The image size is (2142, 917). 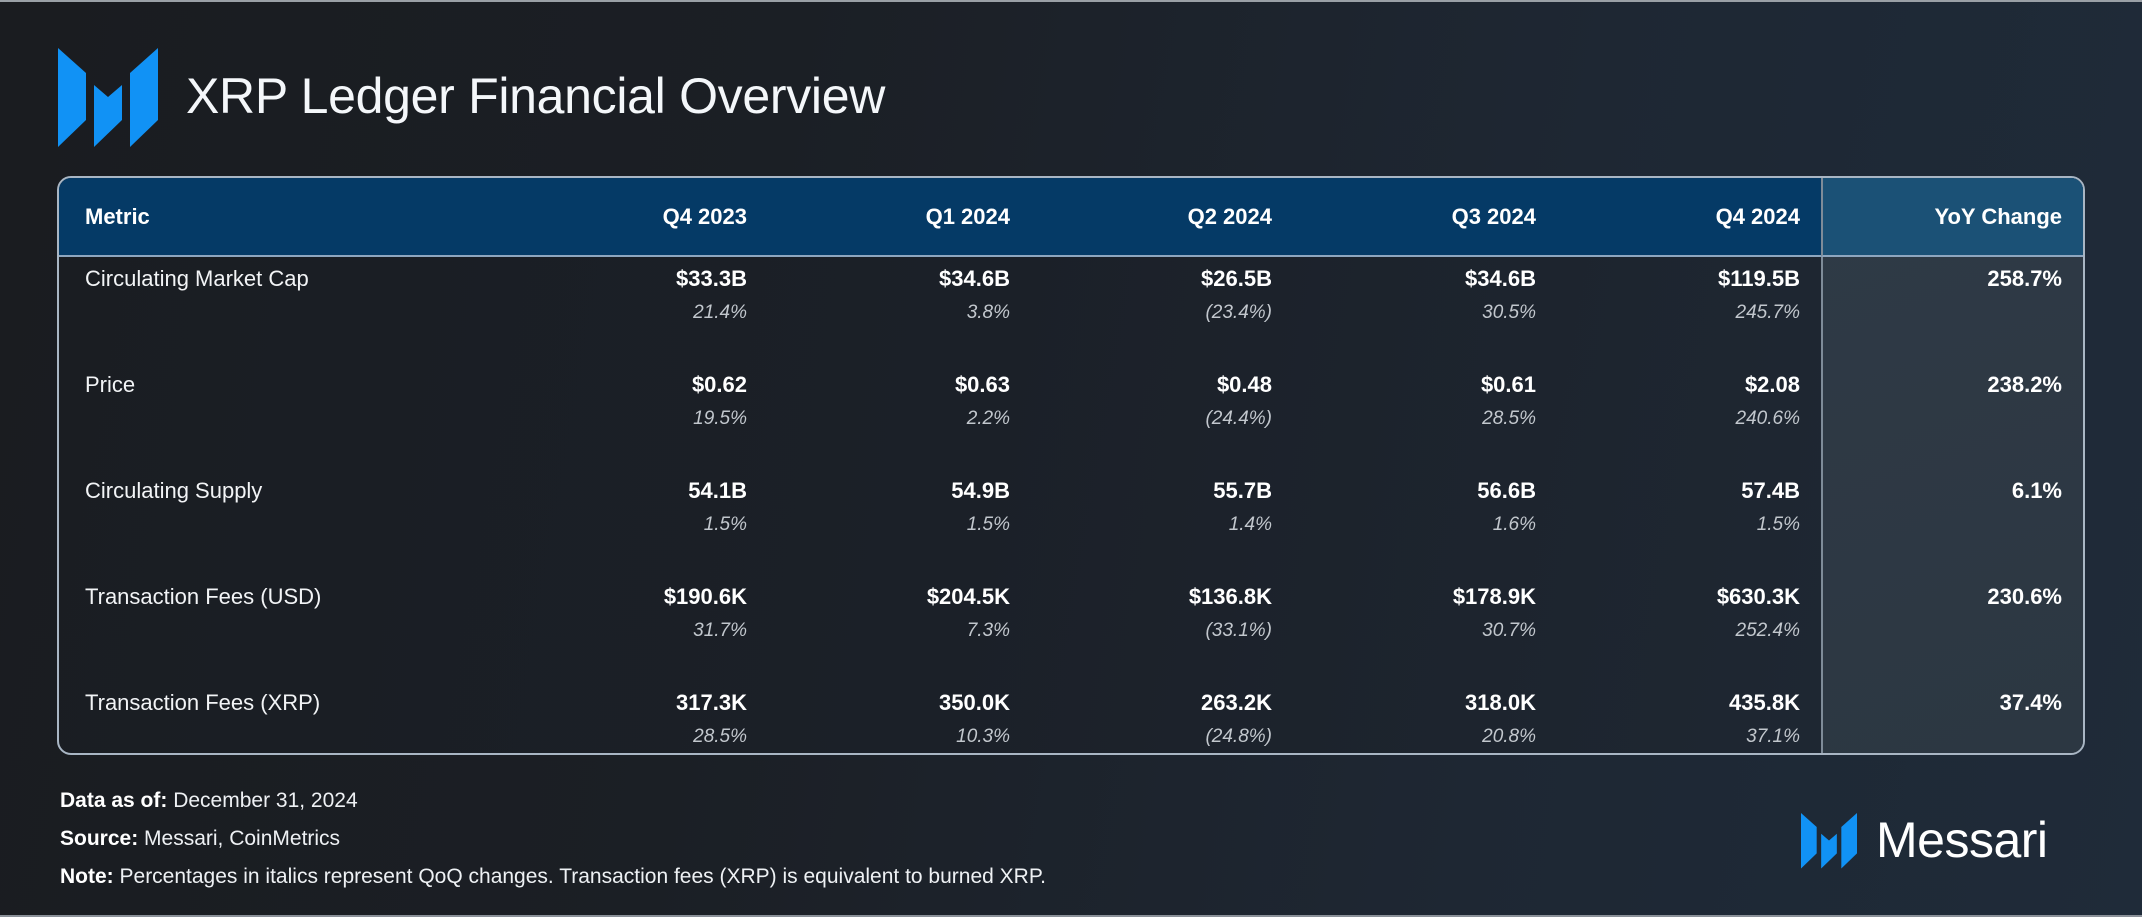 What do you see at coordinates (711, 278) in the screenshot?
I see `value-q4-2023: $33.3B` at bounding box center [711, 278].